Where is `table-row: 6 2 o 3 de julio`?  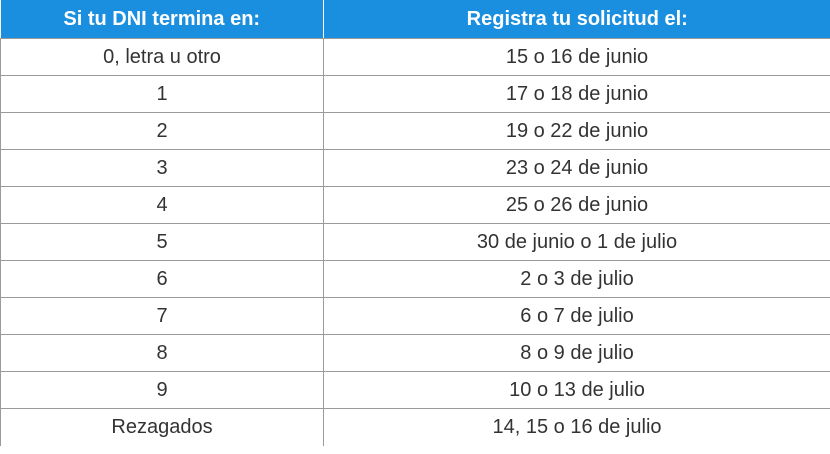
table-row: 6 2 o 3 de julio is located at coordinates (415, 279).